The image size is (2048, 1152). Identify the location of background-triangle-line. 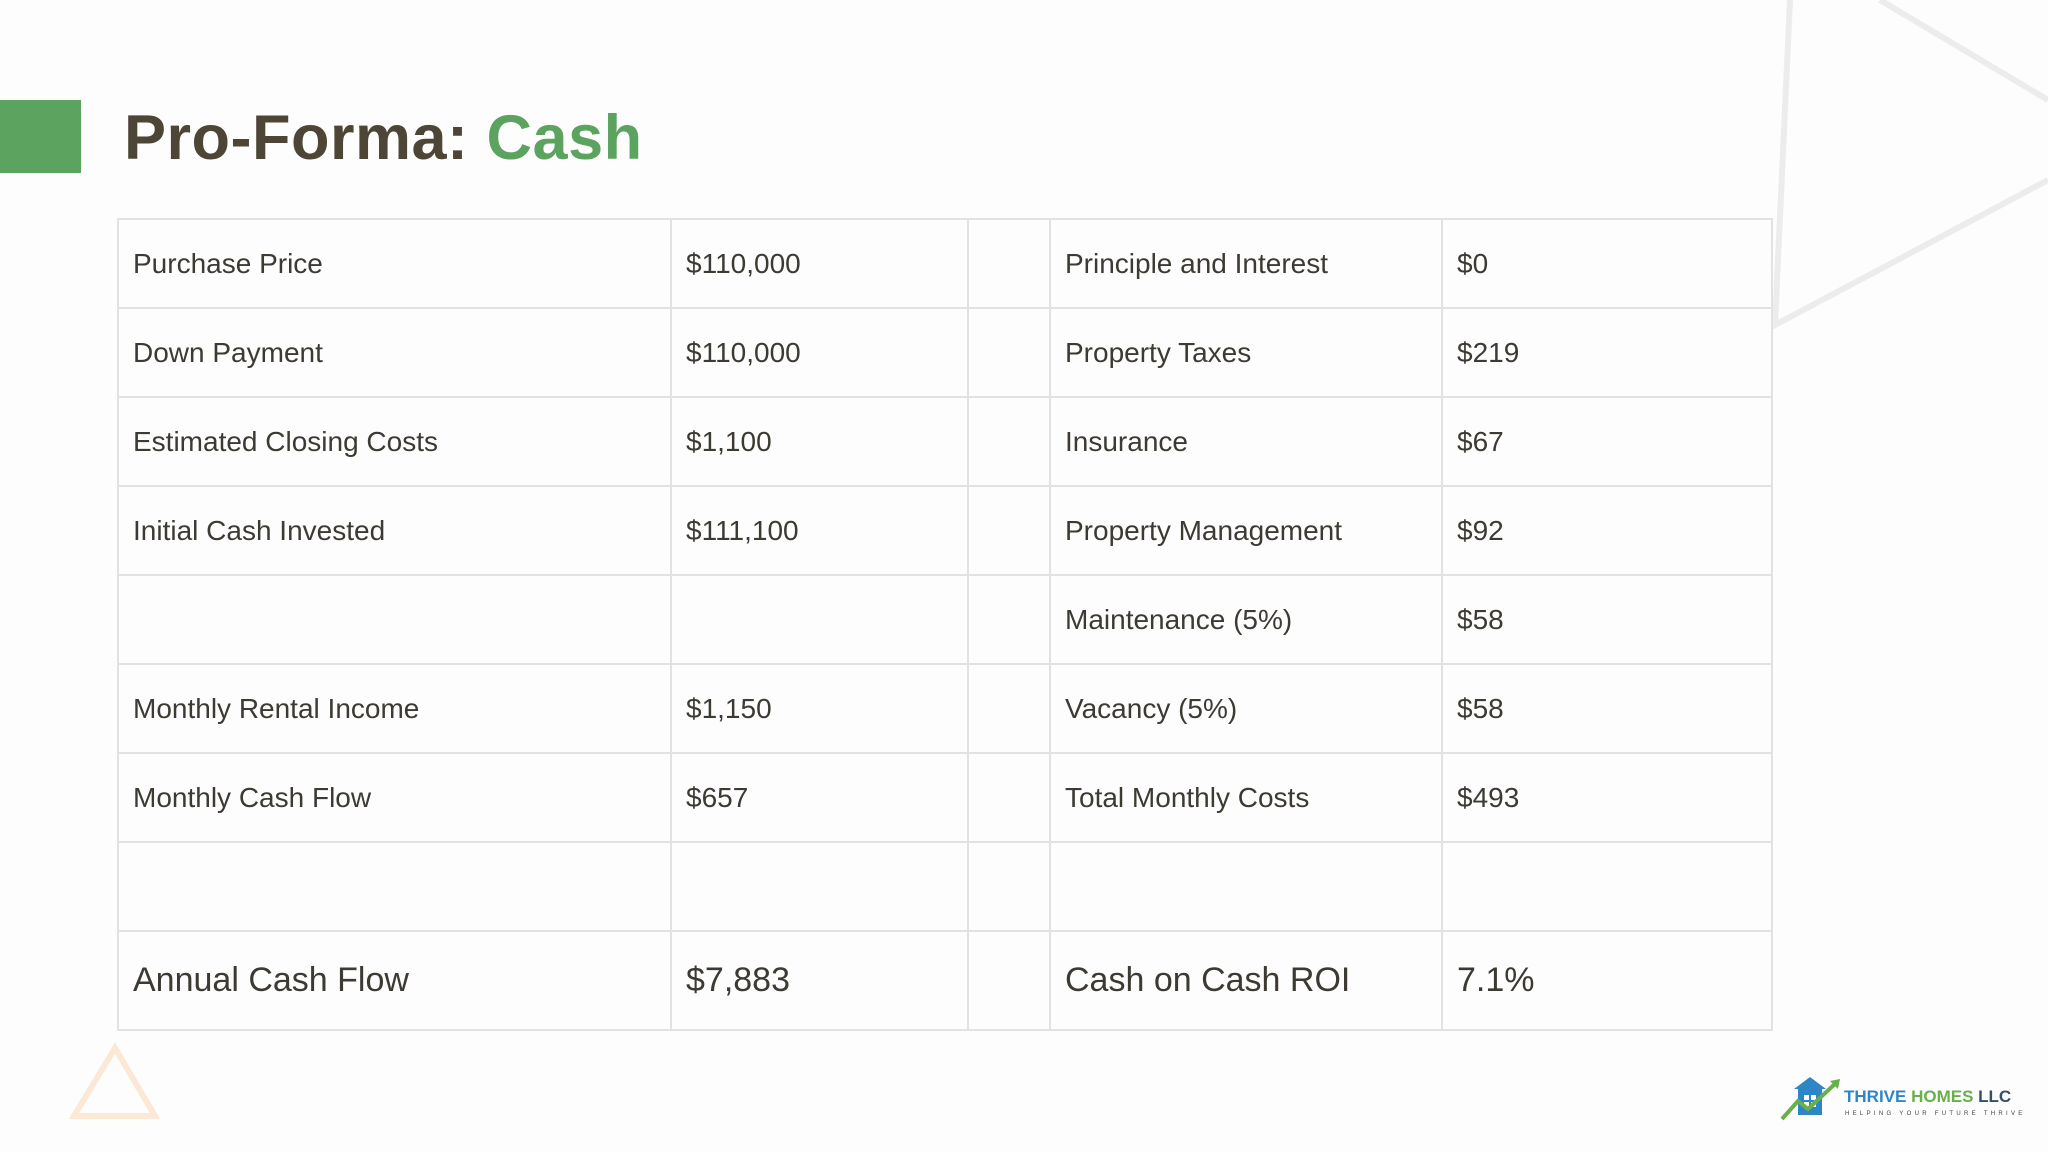
(1963, 51).